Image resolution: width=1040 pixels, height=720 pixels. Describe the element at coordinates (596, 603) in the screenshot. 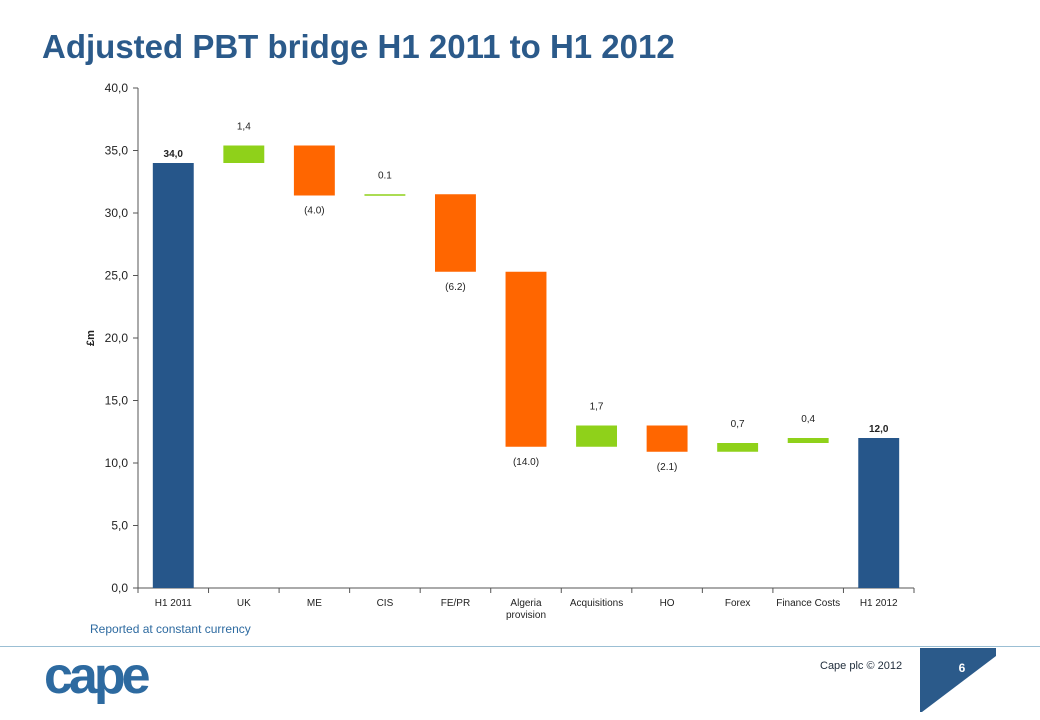

I see `category-label-acquisitions: Acquisitions` at that location.